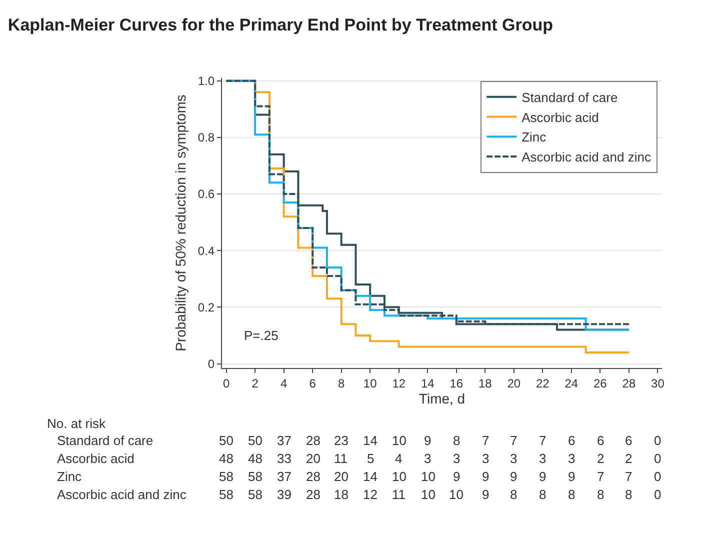 The image size is (721, 542). I want to click on y-tick-label: 0, so click(211, 363).